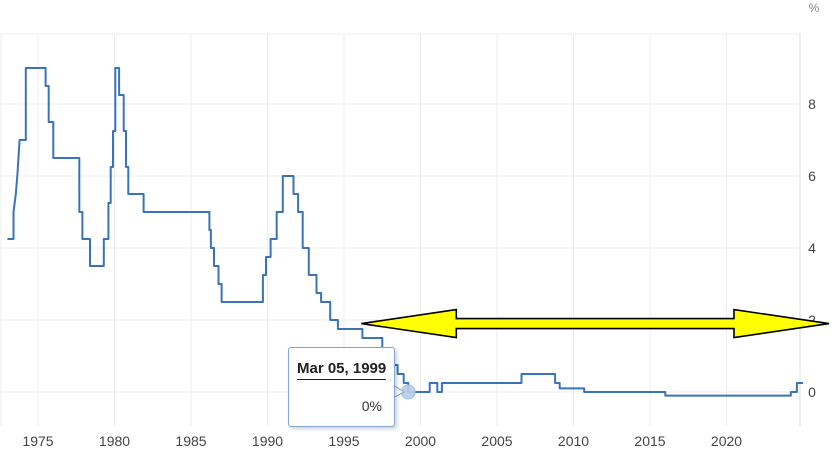 This screenshot has width=839, height=476. What do you see at coordinates (343, 441) in the screenshot?
I see `x-tick-label: 1995` at bounding box center [343, 441].